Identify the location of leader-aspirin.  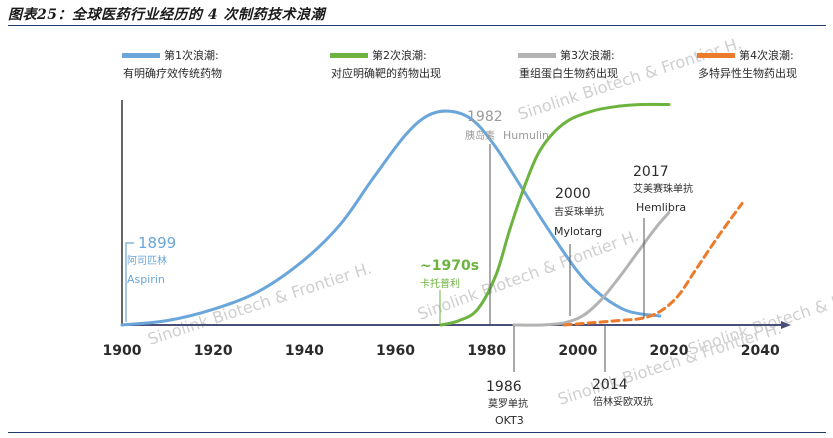
(129, 282).